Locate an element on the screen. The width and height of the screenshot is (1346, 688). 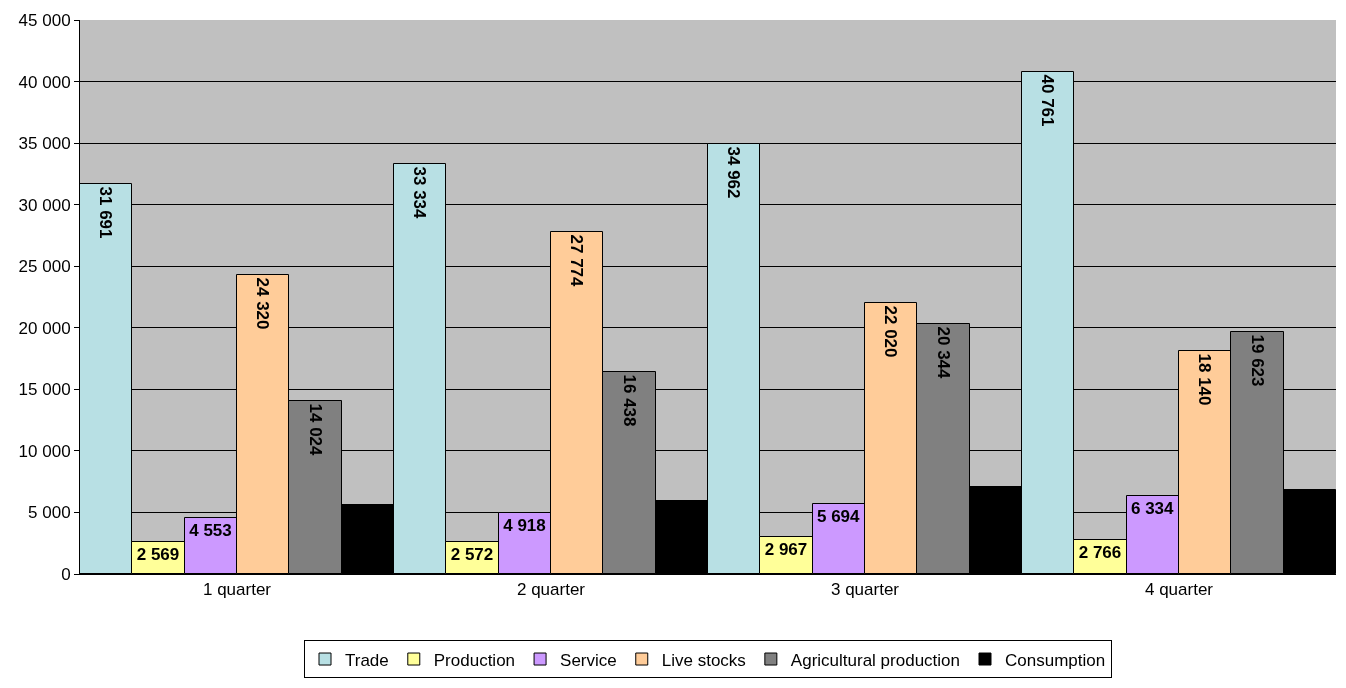
data-label: 34 962 is located at coordinates (733, 172).